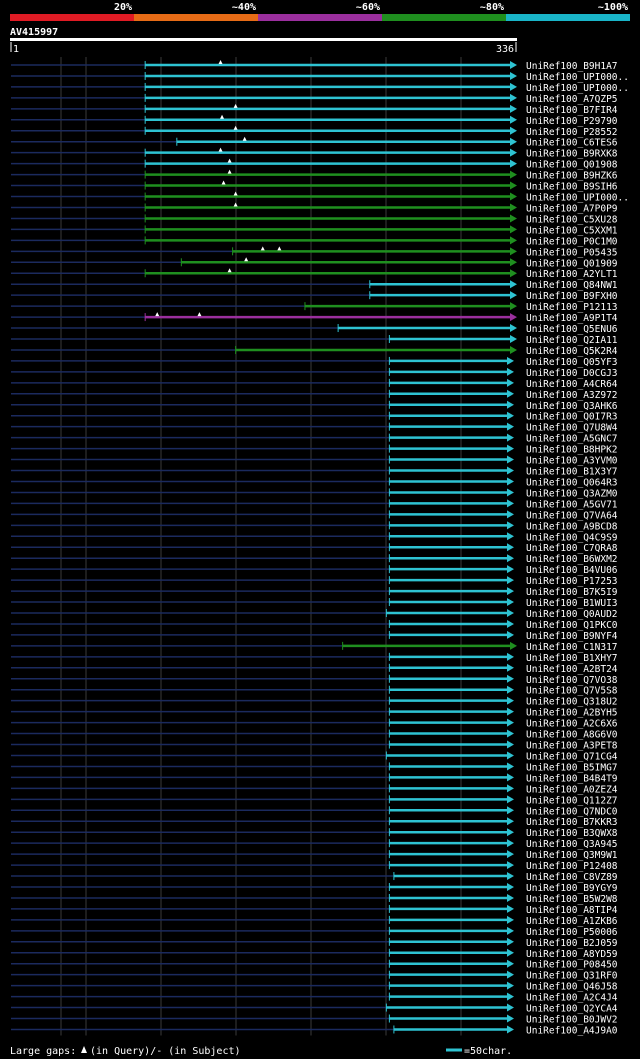 This screenshot has height=1059, width=640. Describe the element at coordinates (314, 548) in the screenshot. I see `hit-row: UniRef100_C7QRA8` at that location.